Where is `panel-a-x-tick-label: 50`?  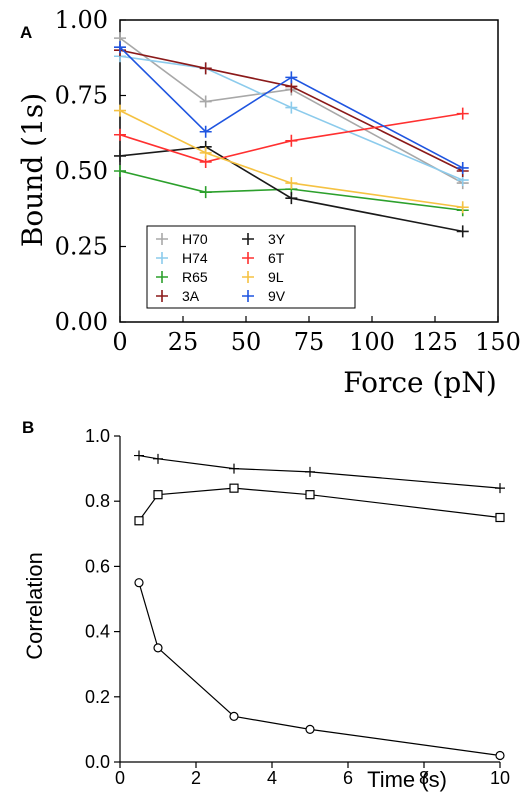
panel-a-x-tick-label: 50 is located at coordinates (246, 342).